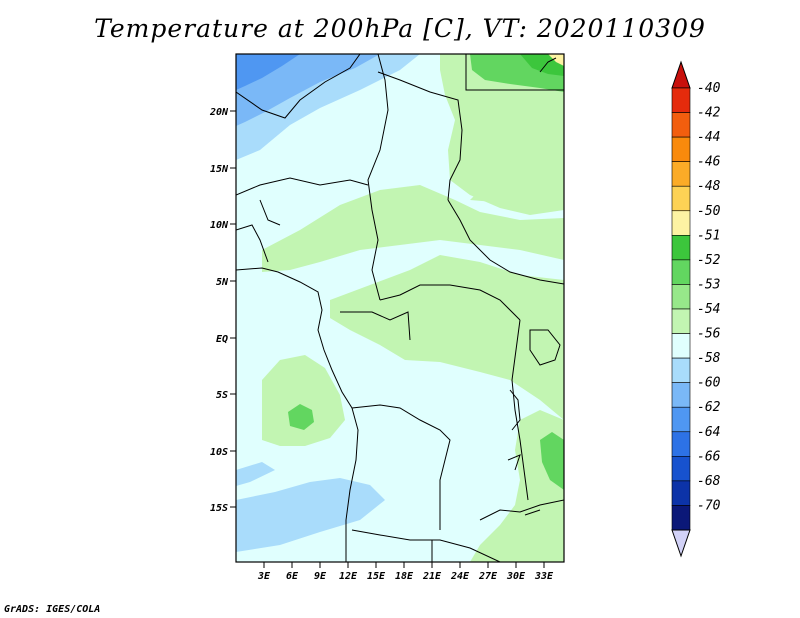  What do you see at coordinates (709, 113) in the screenshot?
I see `colorbar-label: -42` at bounding box center [709, 113].